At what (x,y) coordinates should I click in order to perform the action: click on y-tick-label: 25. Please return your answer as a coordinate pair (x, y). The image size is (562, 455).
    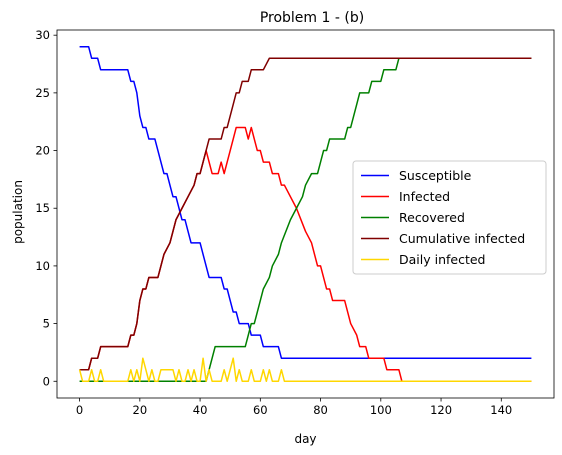
    Looking at the image, I should click on (42, 93).